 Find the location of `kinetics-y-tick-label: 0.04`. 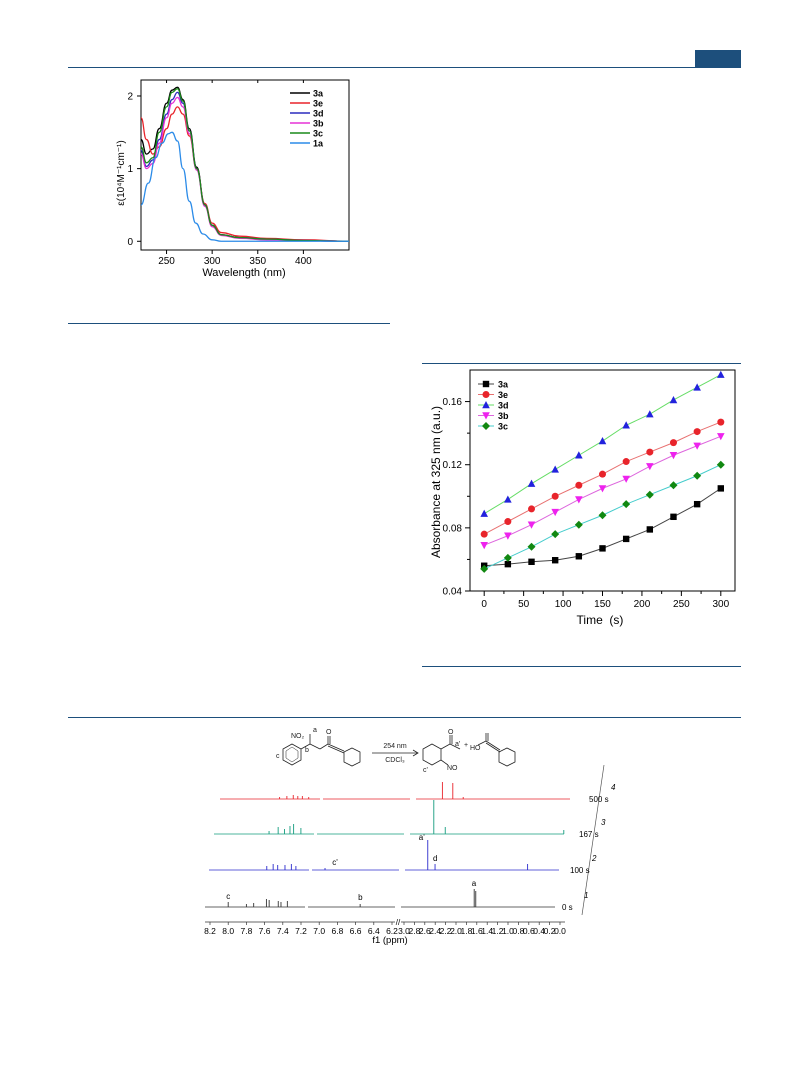

kinetics-y-tick-label: 0.04 is located at coordinates (453, 592).